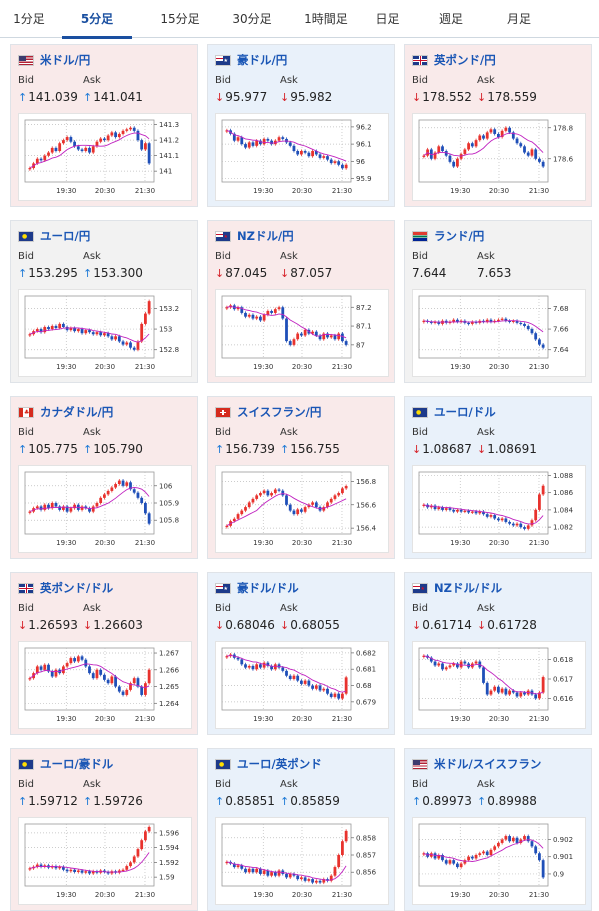 The image size is (599, 911). Describe the element at coordinates (499, 509) in the screenshot. I see `mini-chart: 19:30 20:30 21:30 1.088 1.086 1.084 1.082` at that location.